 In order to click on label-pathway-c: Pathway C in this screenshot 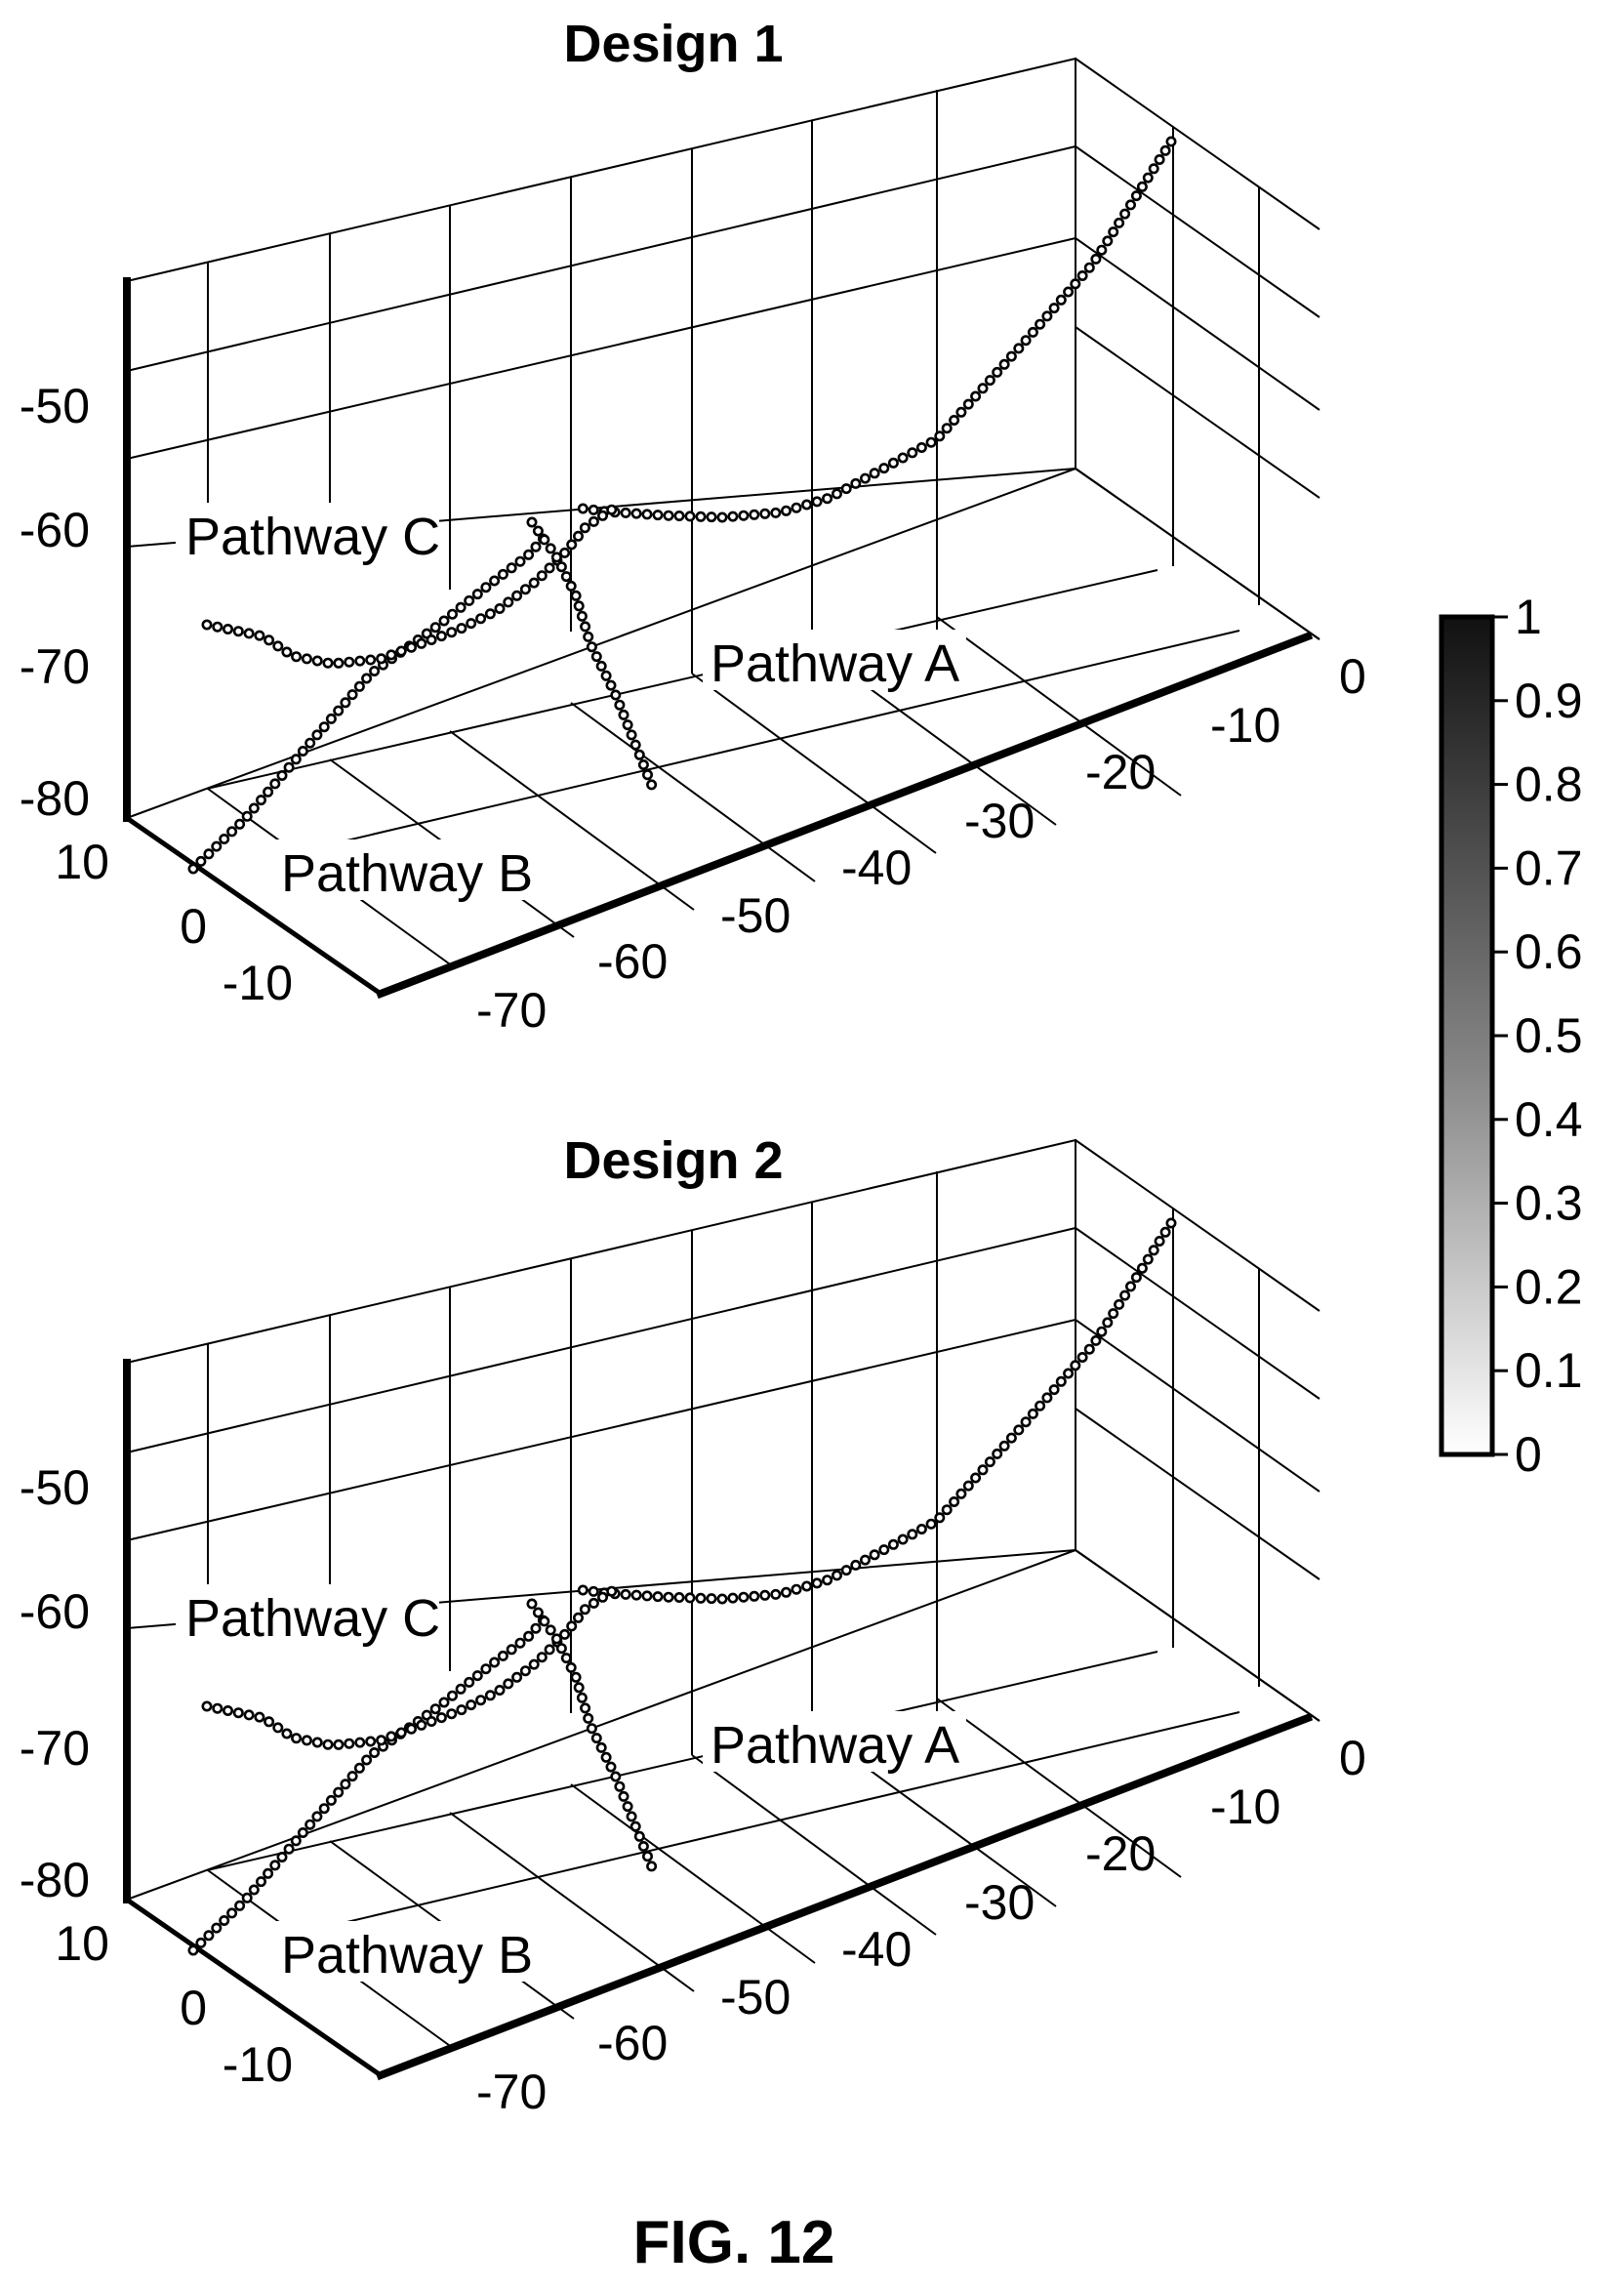, I will do `click(312, 537)`.